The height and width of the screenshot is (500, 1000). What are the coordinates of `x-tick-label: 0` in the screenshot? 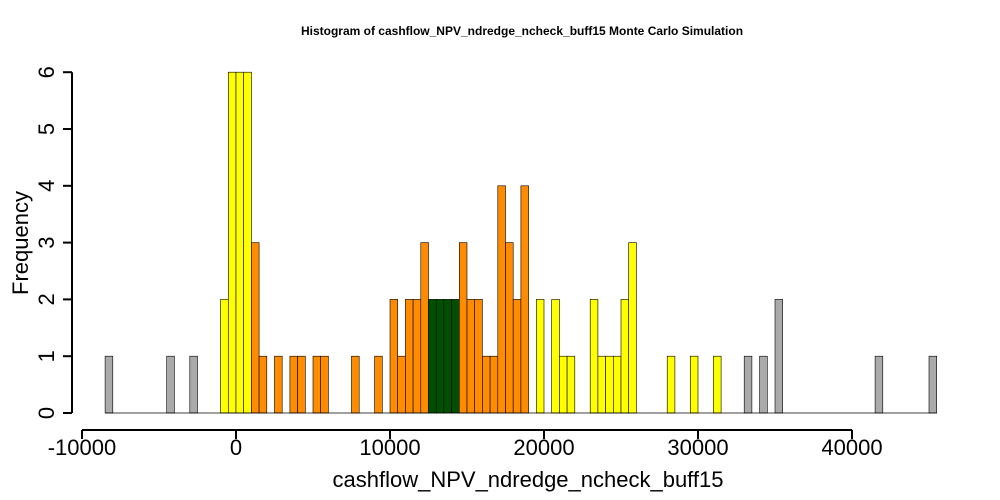 It's located at (236, 447).